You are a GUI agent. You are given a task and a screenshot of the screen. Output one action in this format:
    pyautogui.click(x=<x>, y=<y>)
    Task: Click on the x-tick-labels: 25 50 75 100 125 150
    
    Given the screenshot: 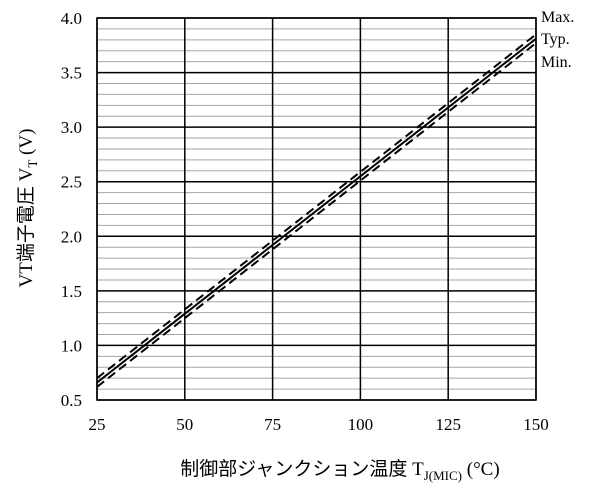 What is the action you would take?
    pyautogui.click(x=319, y=424)
    